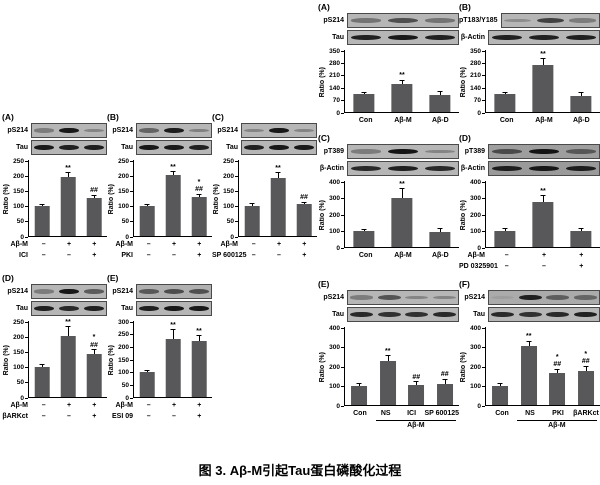  Describe the element at coordinates (388, 420) in the screenshot. I see `x-axis-block: Con NS ICI SP 600125 Aβ-M` at that location.